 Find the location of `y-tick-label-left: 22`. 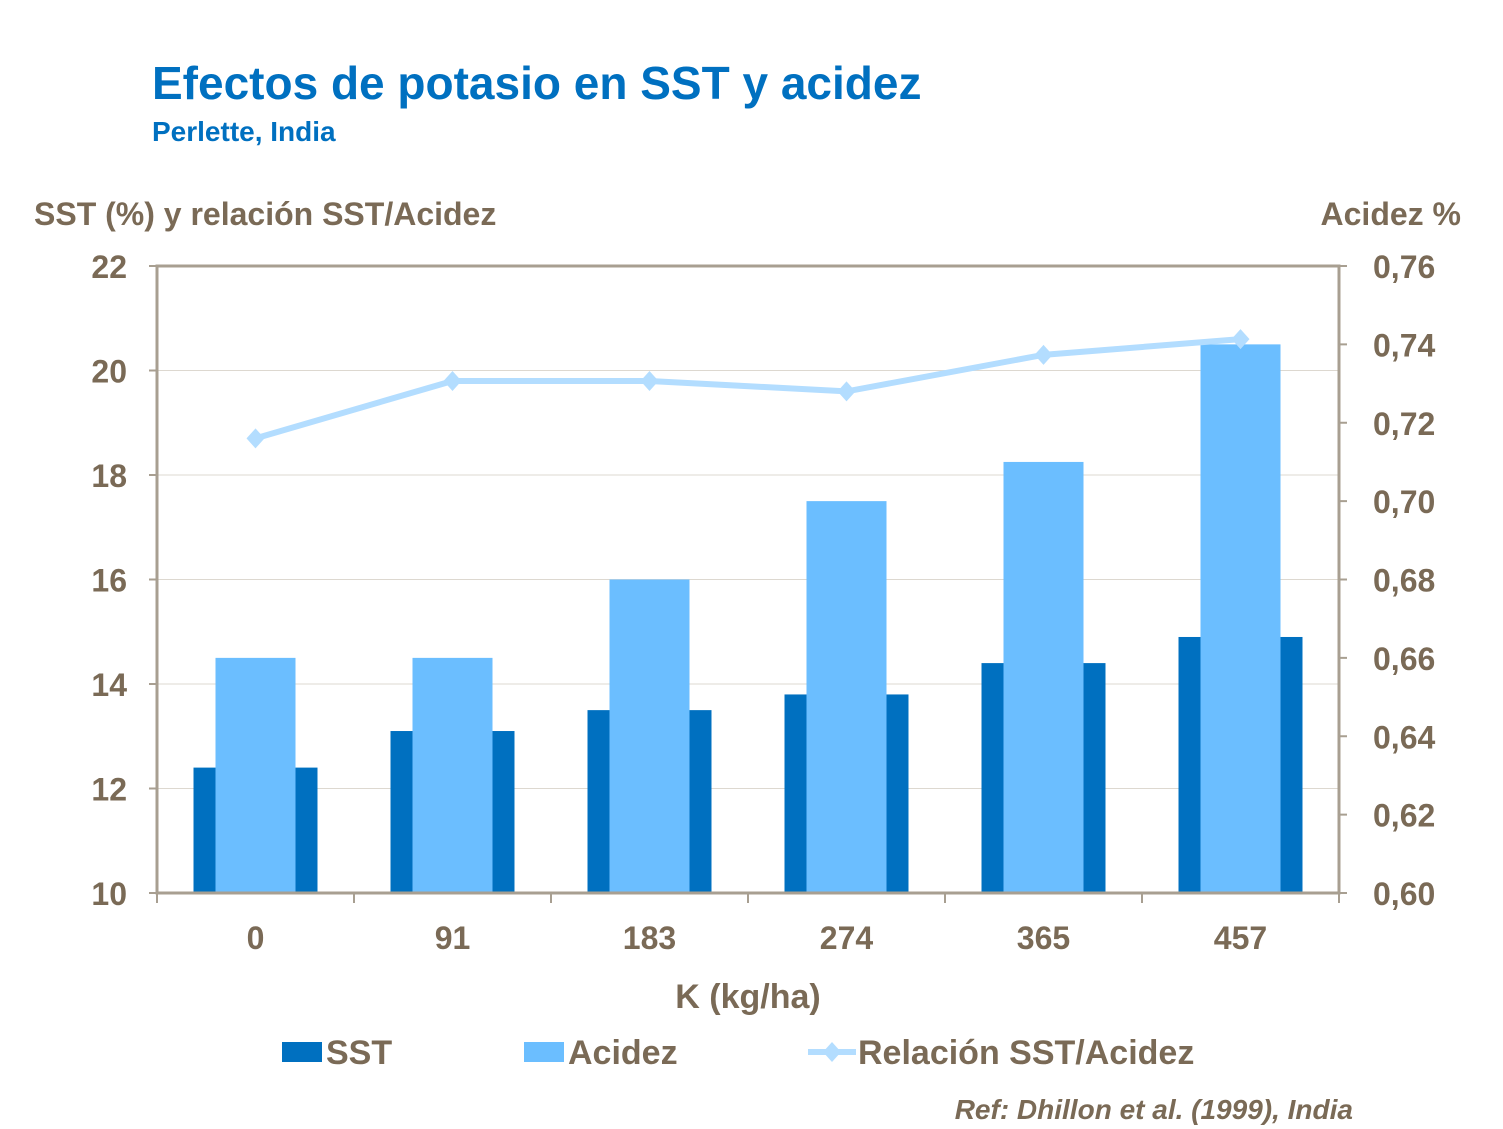

y-tick-label-left: 22 is located at coordinates (109, 267).